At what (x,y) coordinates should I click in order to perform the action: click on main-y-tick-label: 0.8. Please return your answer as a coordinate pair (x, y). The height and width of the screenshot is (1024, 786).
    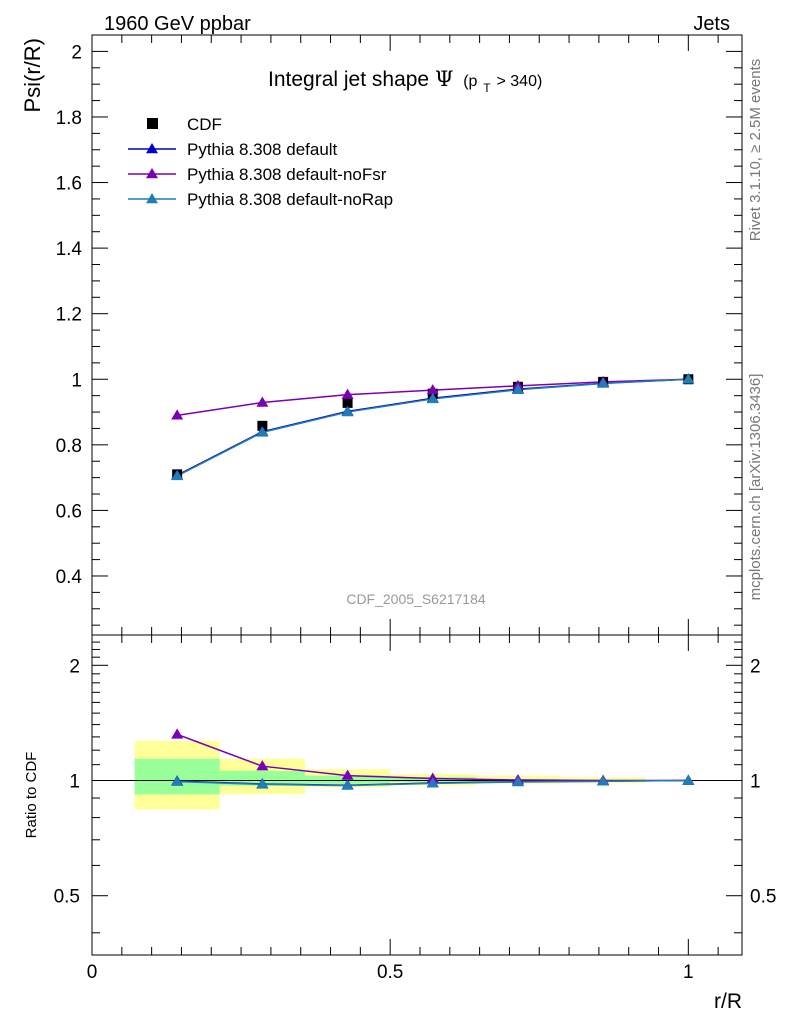
    Looking at the image, I should click on (69, 446).